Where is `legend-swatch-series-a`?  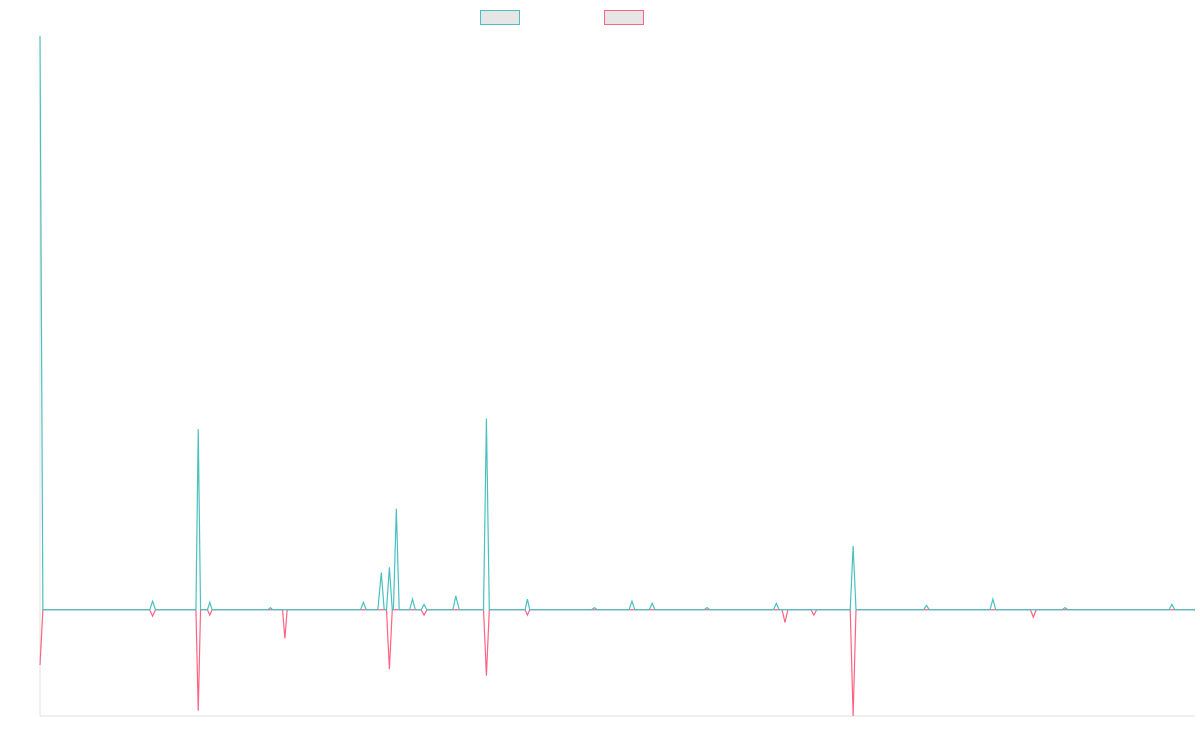
legend-swatch-series-a is located at coordinates (500, 17).